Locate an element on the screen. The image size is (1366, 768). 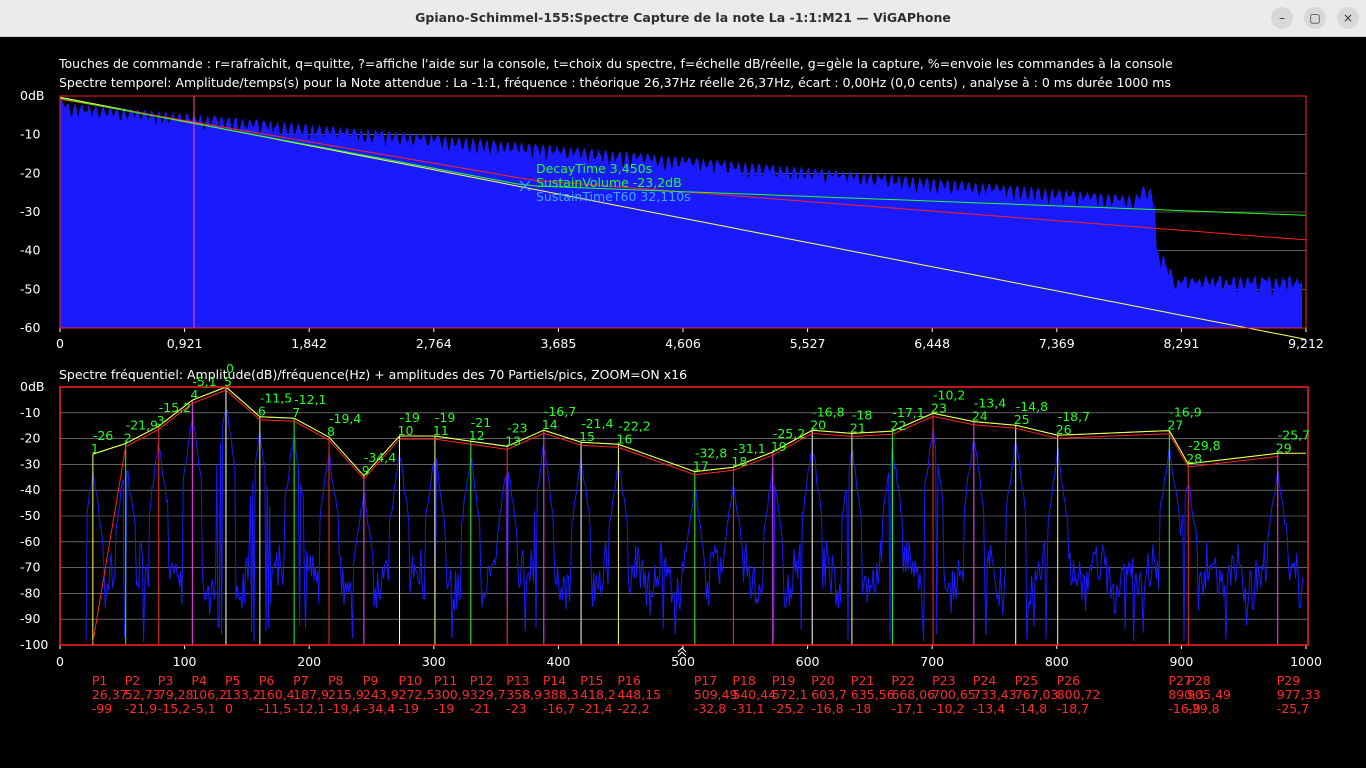
partial-name-label: P19 is located at coordinates (783, 680).